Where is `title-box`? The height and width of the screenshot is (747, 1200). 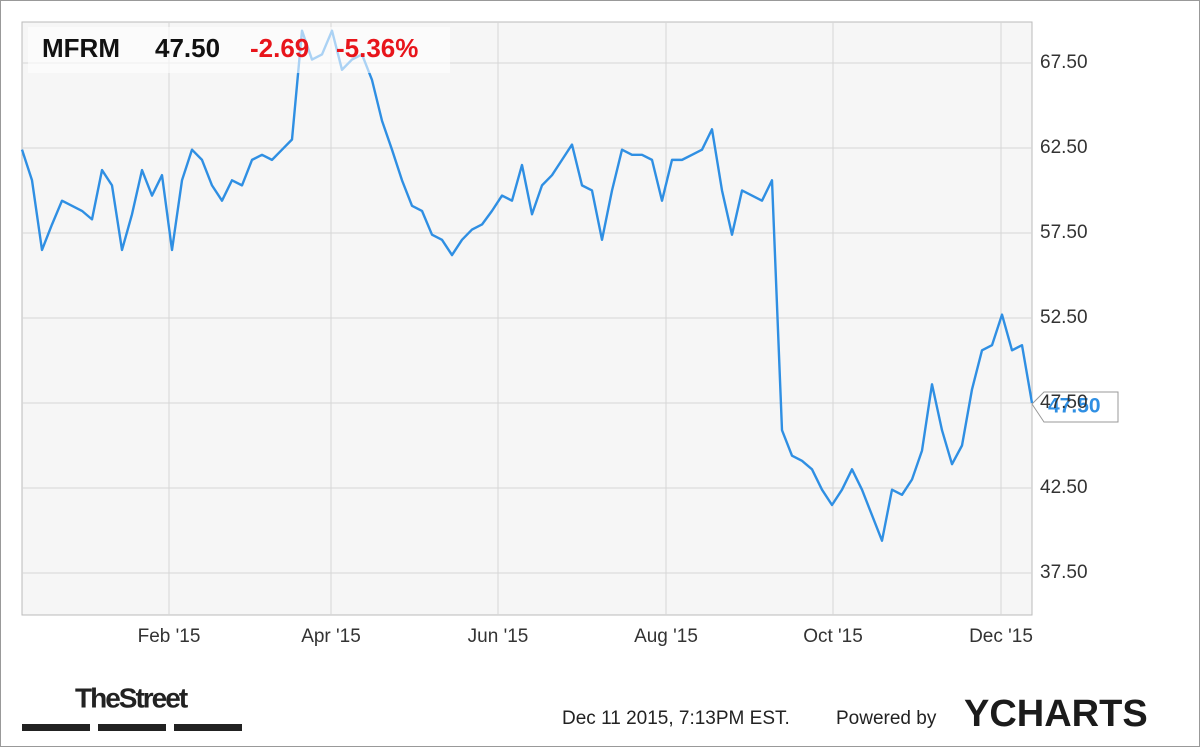 title-box is located at coordinates (239, 50).